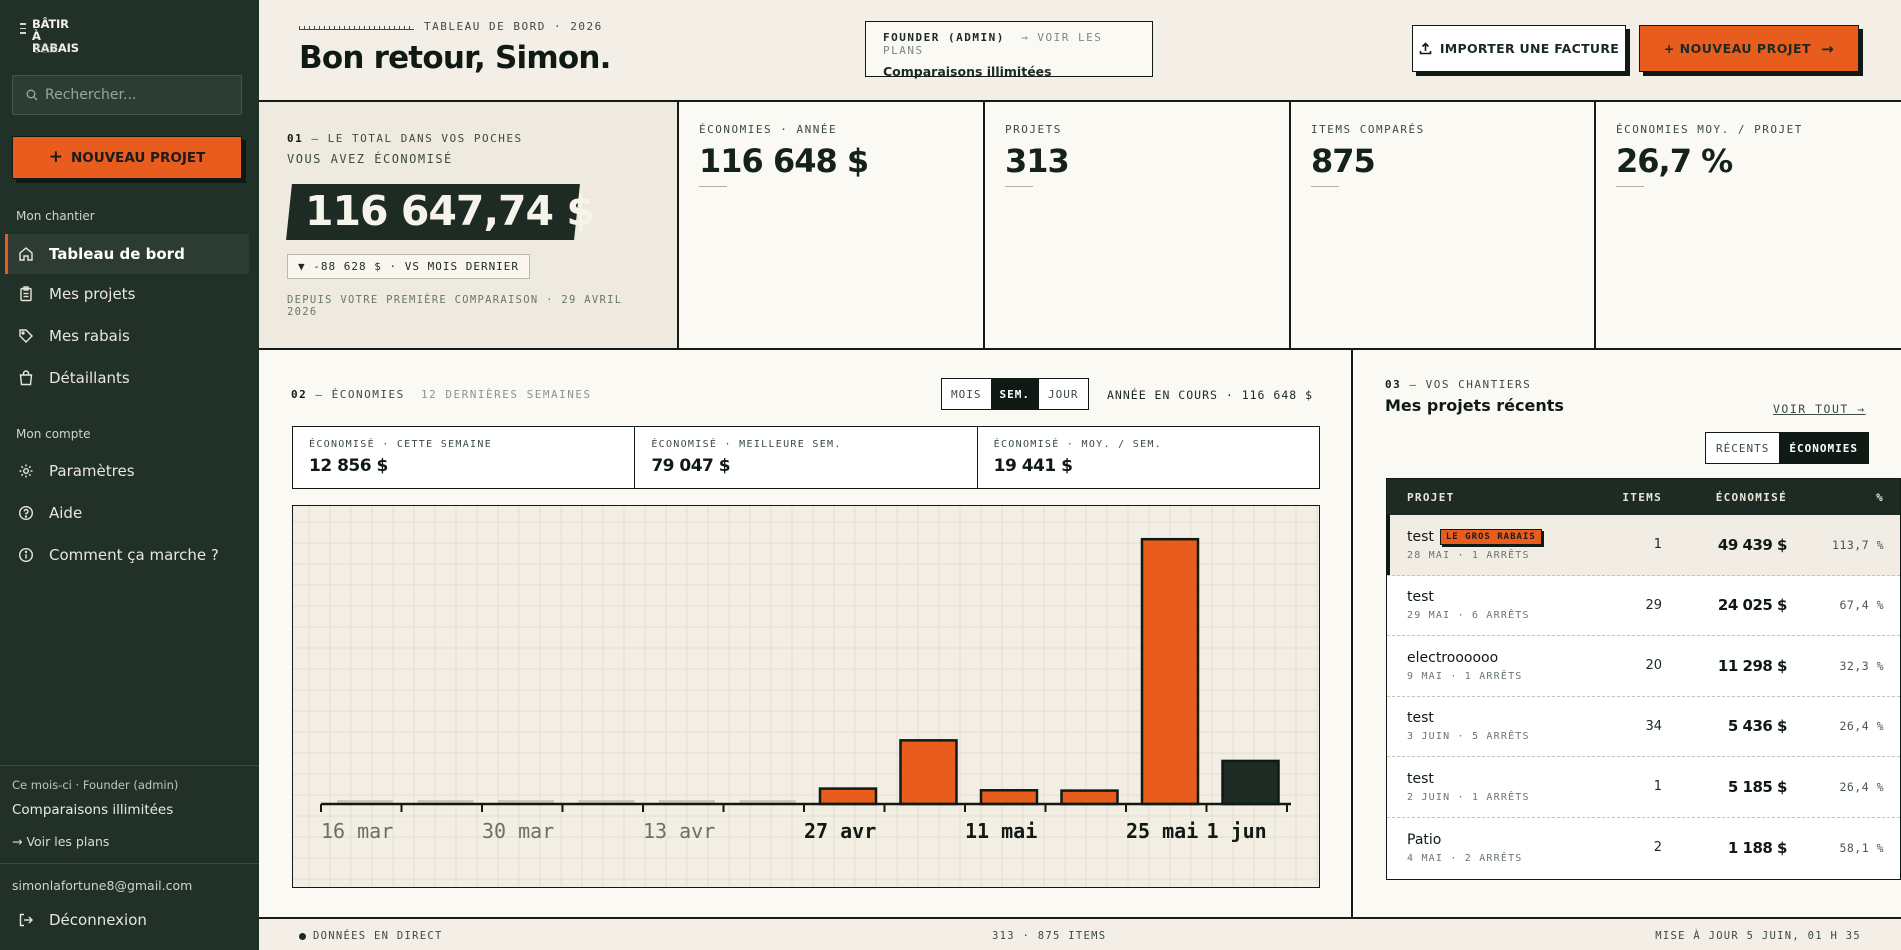  Describe the element at coordinates (1819, 409) in the screenshot. I see `see-all-link: VOIR TOUT →` at that location.